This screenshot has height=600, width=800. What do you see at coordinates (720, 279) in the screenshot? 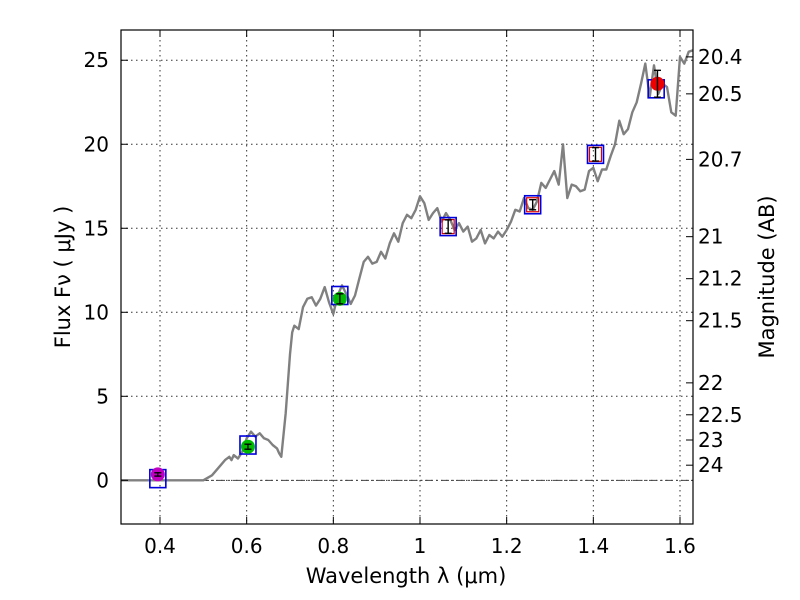
I see `right-axis-tick-label: 21.2` at bounding box center [720, 279].